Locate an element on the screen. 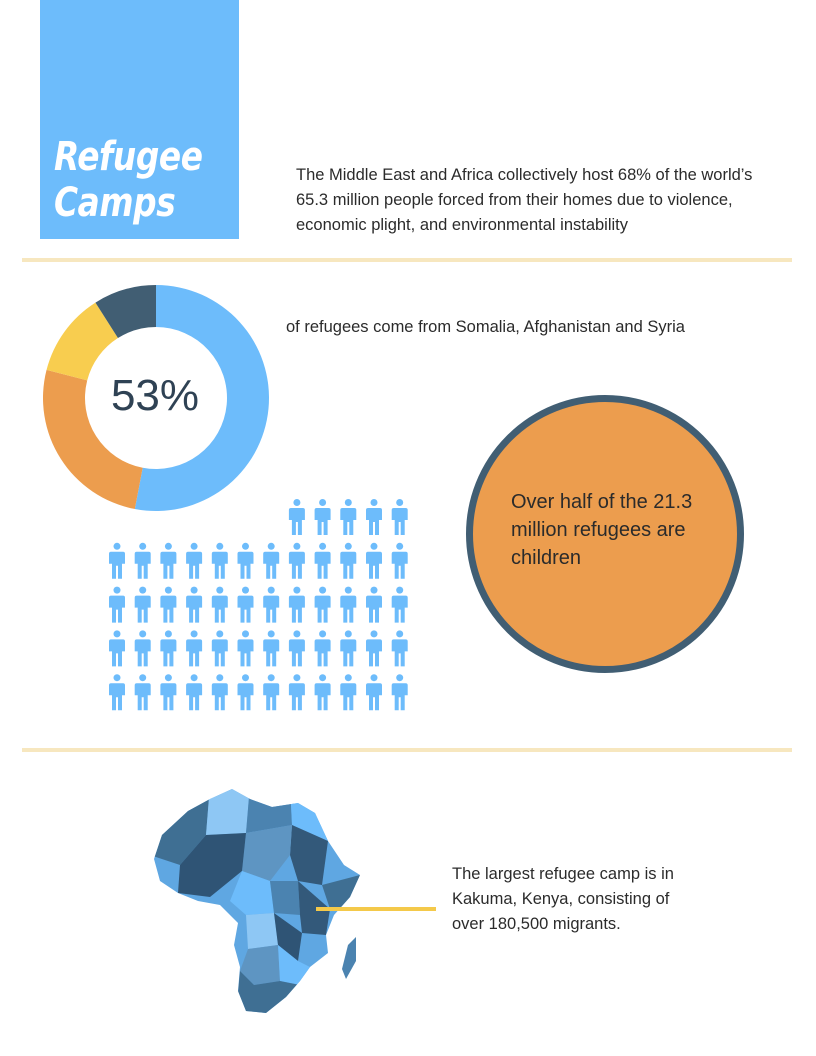  refugee-origin-donut-chart is located at coordinates (155, 398).